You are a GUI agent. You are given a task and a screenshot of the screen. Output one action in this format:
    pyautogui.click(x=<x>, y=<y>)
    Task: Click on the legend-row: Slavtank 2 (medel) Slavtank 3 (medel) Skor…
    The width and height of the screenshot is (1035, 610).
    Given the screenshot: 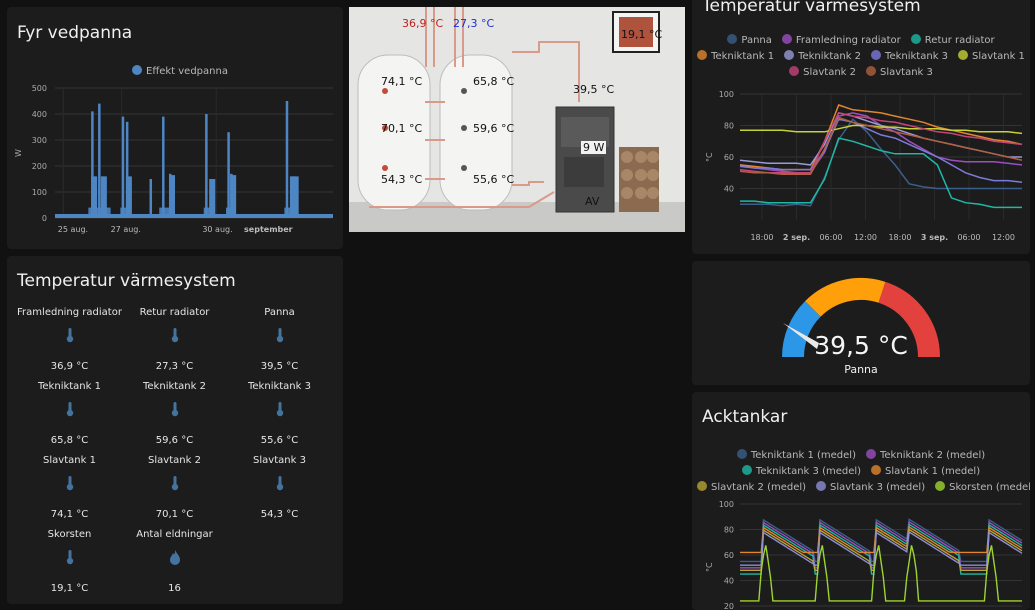 What is the action you would take?
    pyautogui.click(x=861, y=489)
    